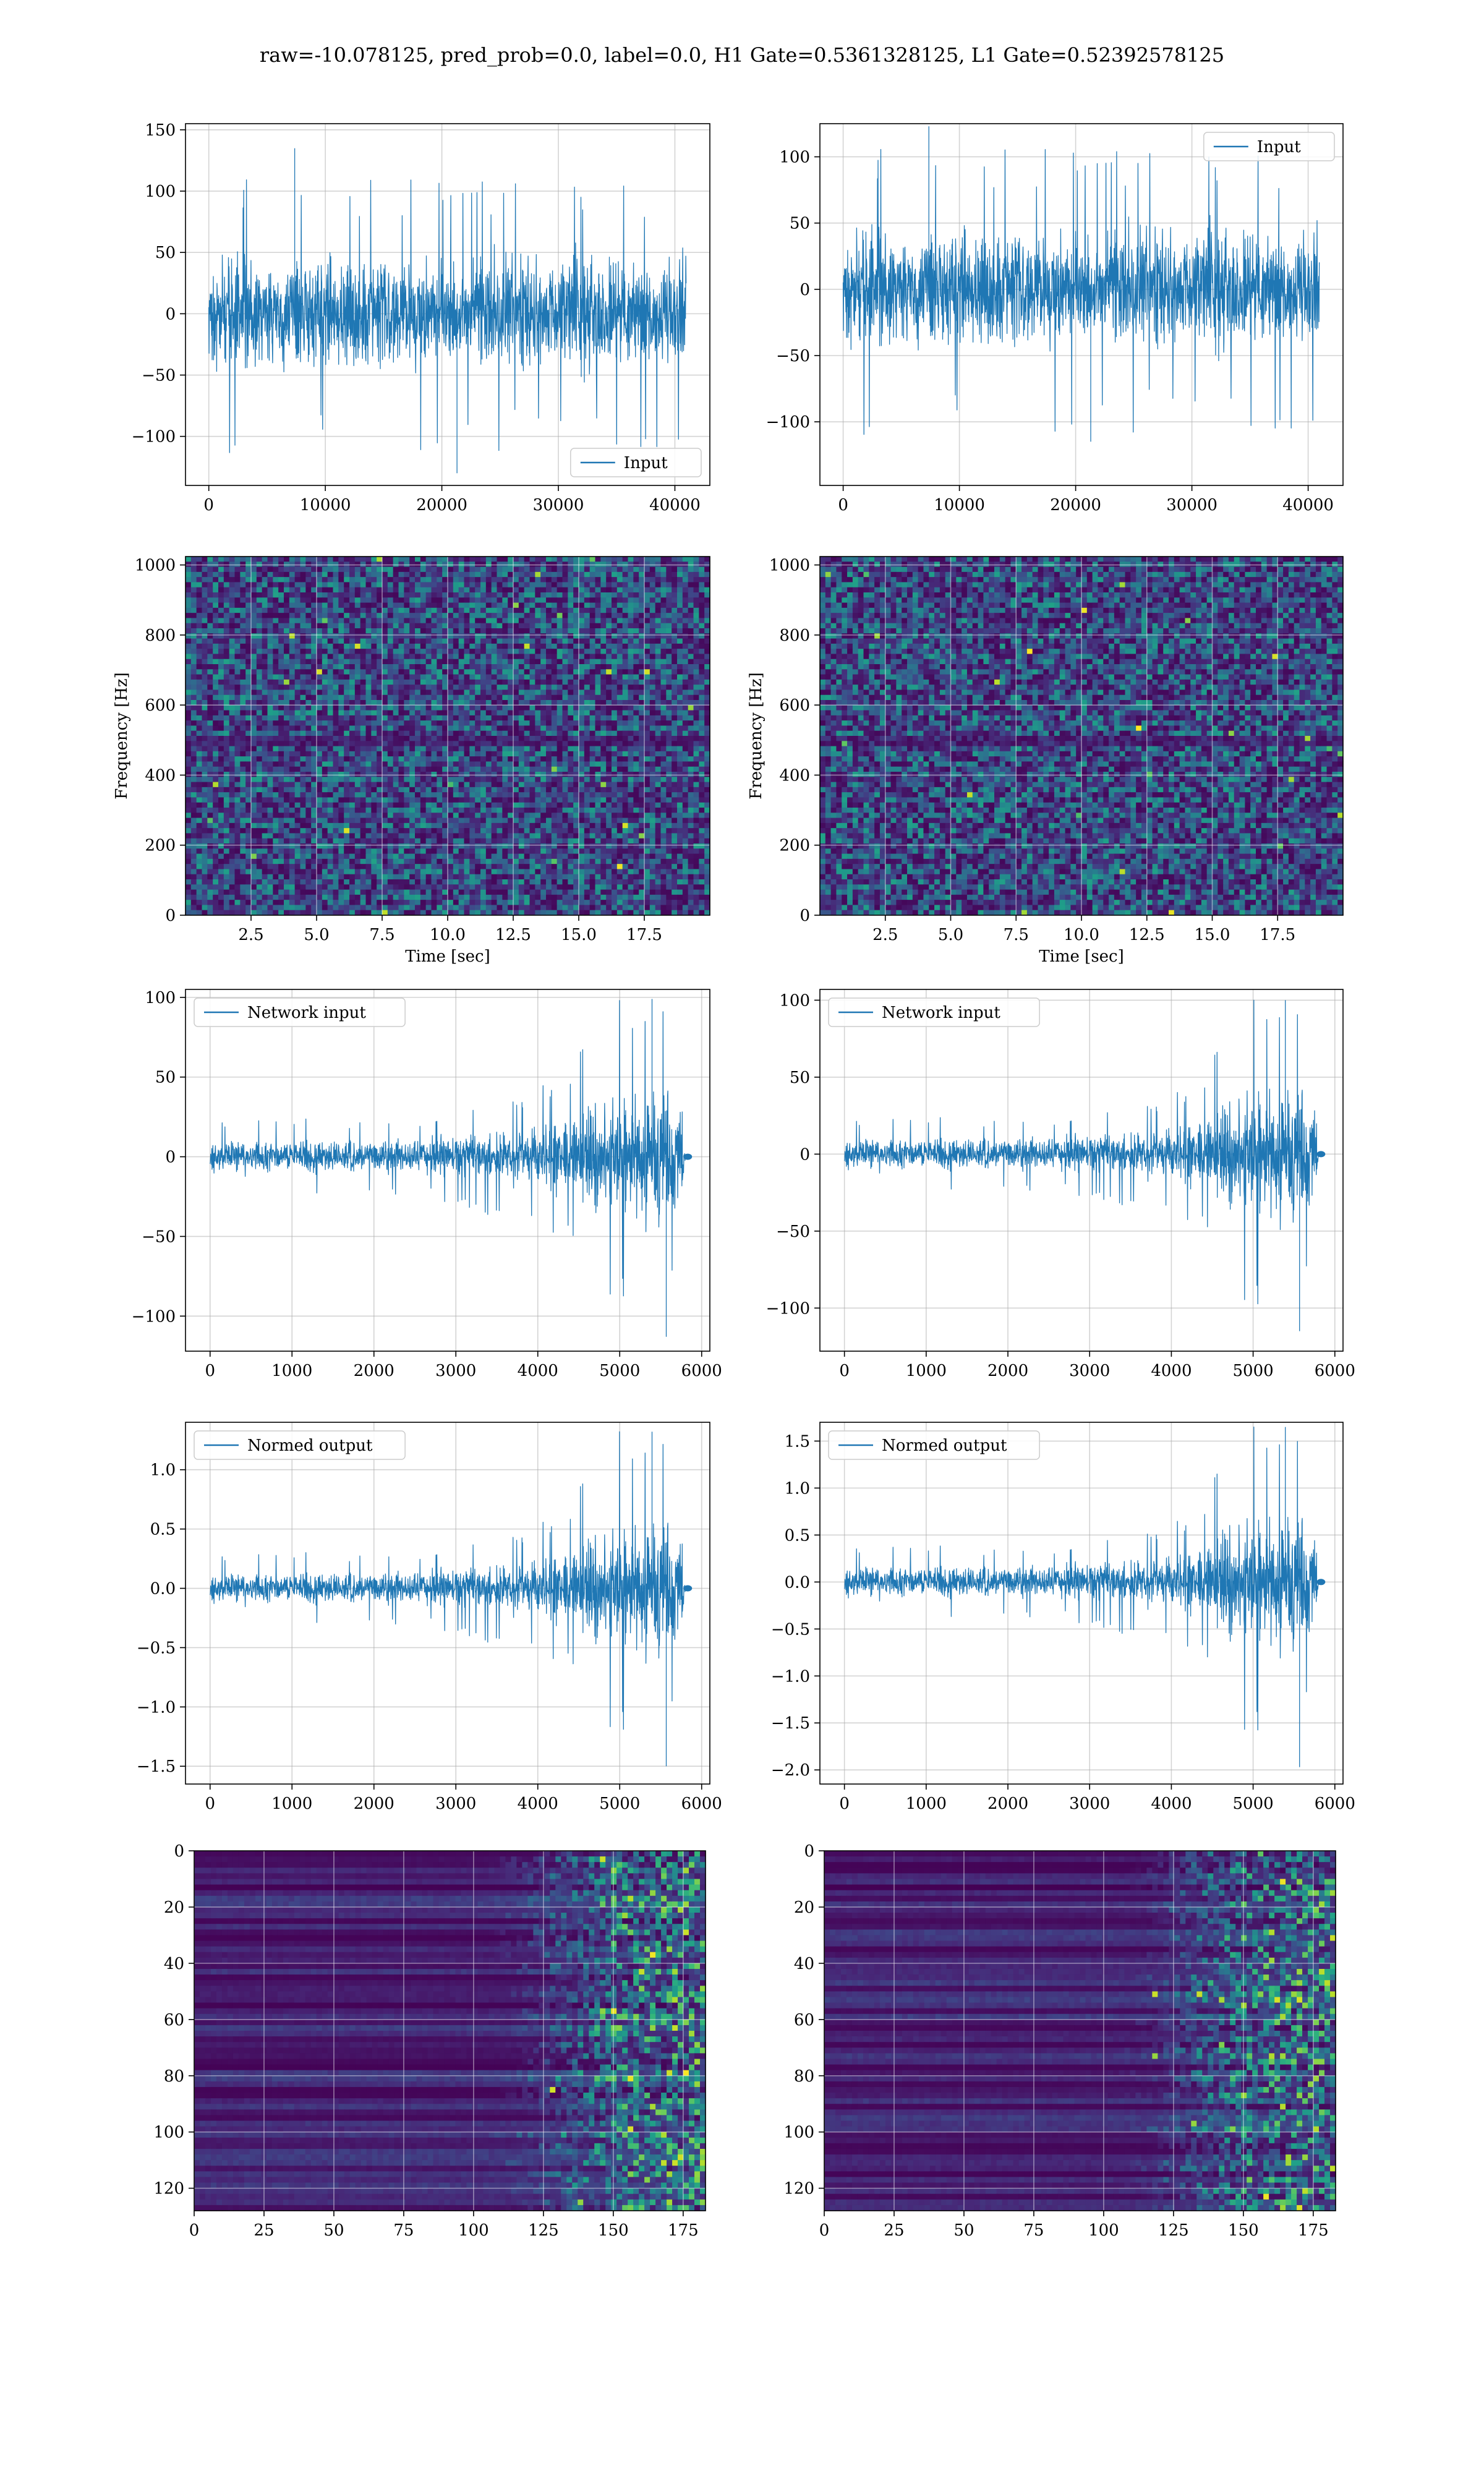 The height and width of the screenshot is (2476, 1484). What do you see at coordinates (160, 705) in the screenshot?
I see `y-tick-label: 600` at bounding box center [160, 705].